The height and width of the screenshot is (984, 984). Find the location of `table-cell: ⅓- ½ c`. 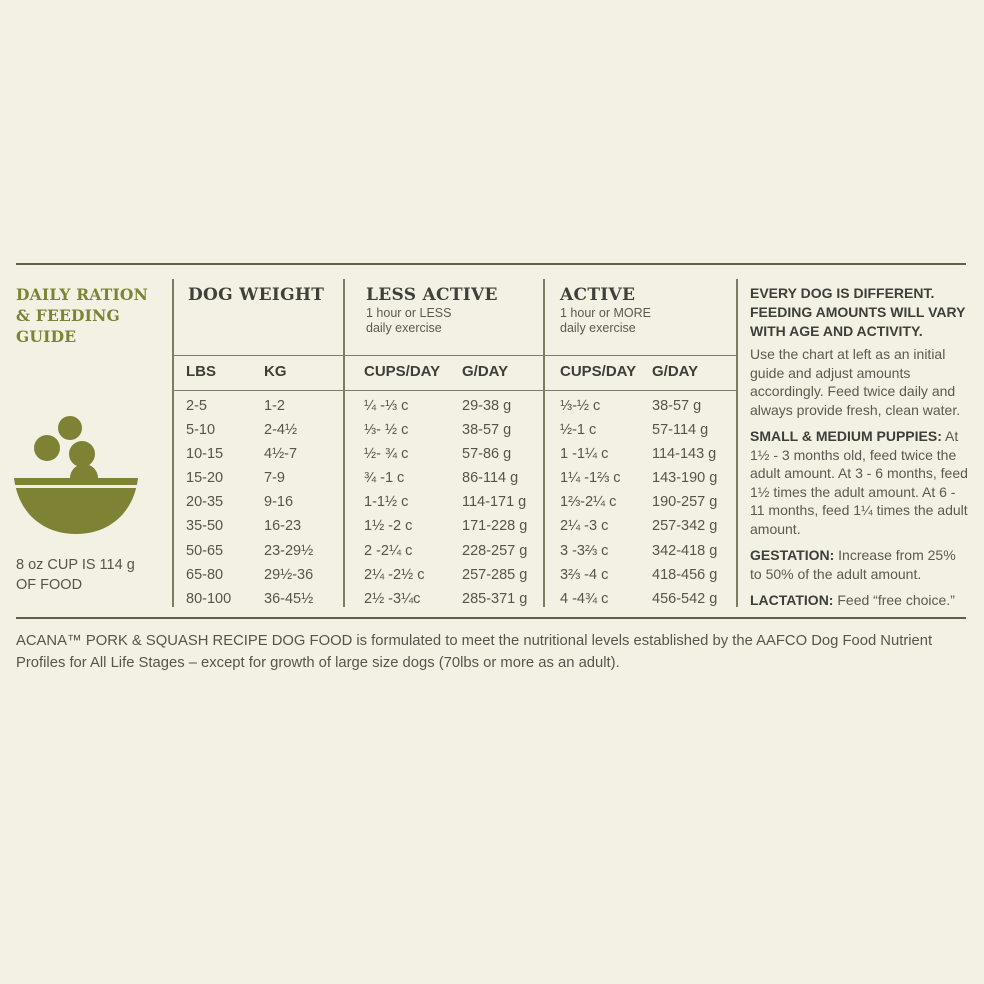

table-cell: ⅓- ½ c is located at coordinates (386, 430).